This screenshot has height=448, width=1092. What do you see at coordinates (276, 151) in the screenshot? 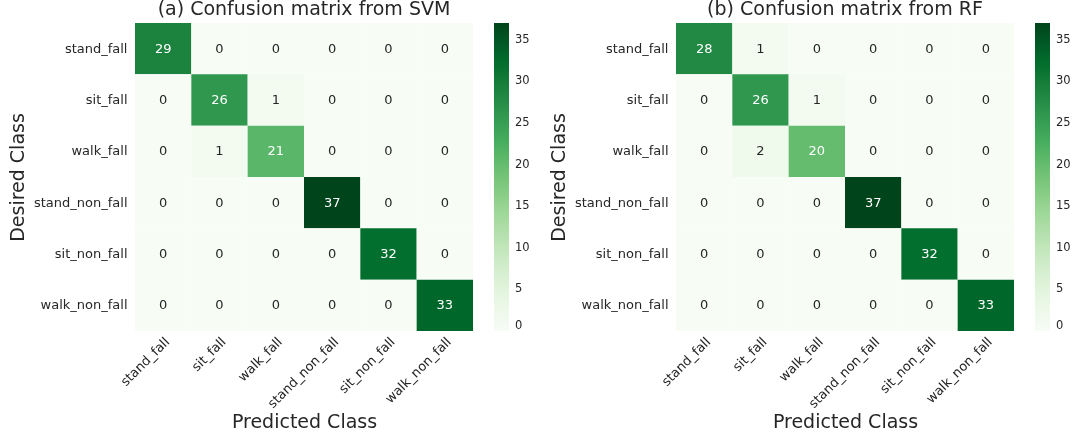
I see `data-label: 21` at bounding box center [276, 151].